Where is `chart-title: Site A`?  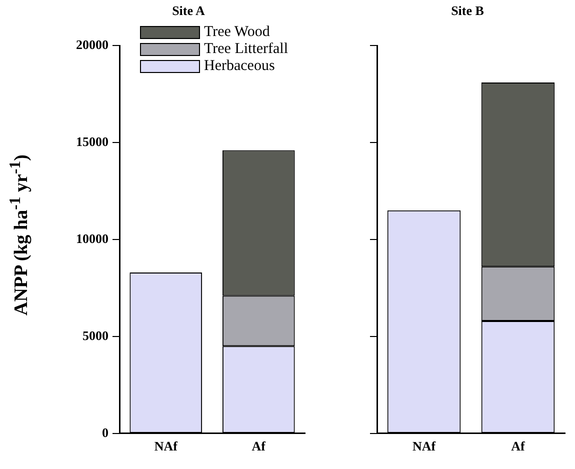 chart-title: Site A is located at coordinates (189, 10).